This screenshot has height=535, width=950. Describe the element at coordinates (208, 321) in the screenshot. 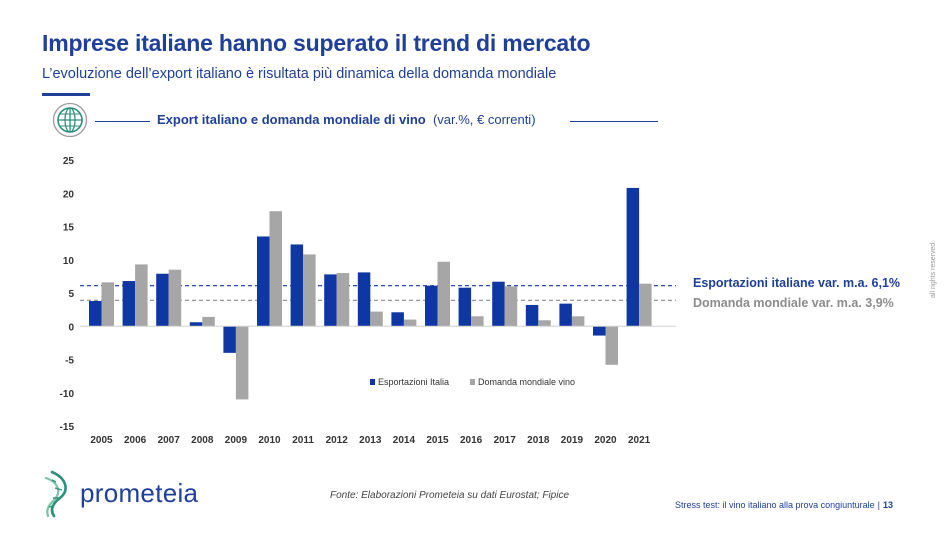

I see `bar-demand-2008` at that location.